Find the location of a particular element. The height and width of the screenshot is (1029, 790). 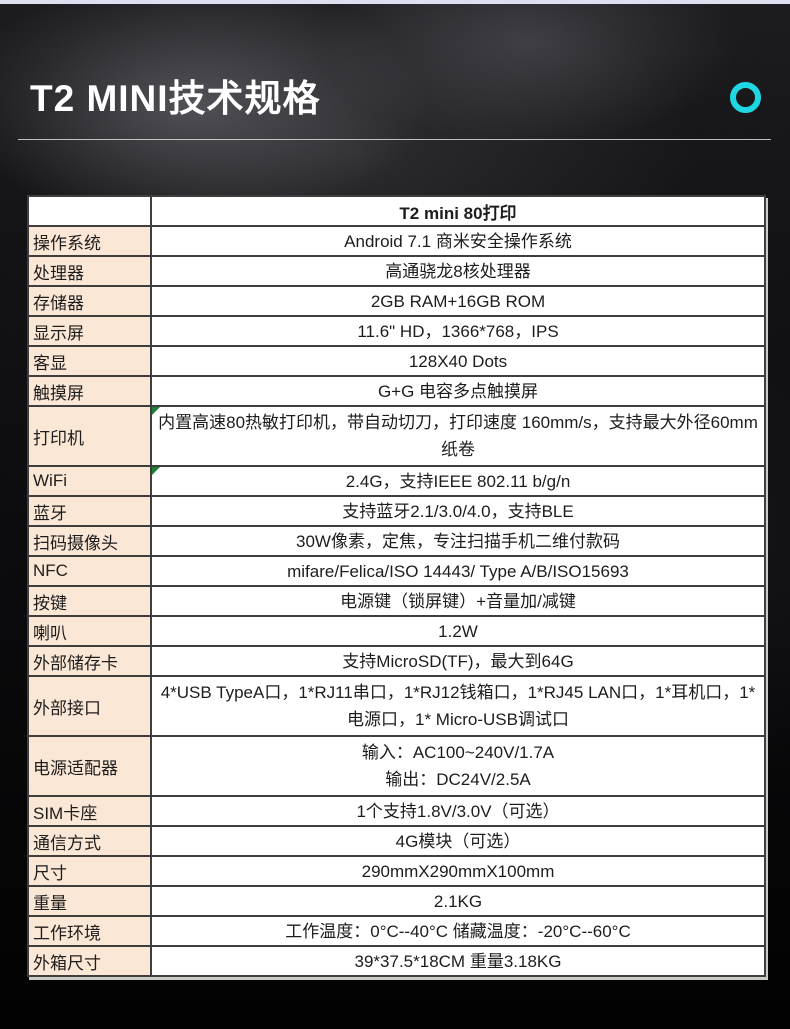

spec-label: 触摸屏 is located at coordinates (89, 391).